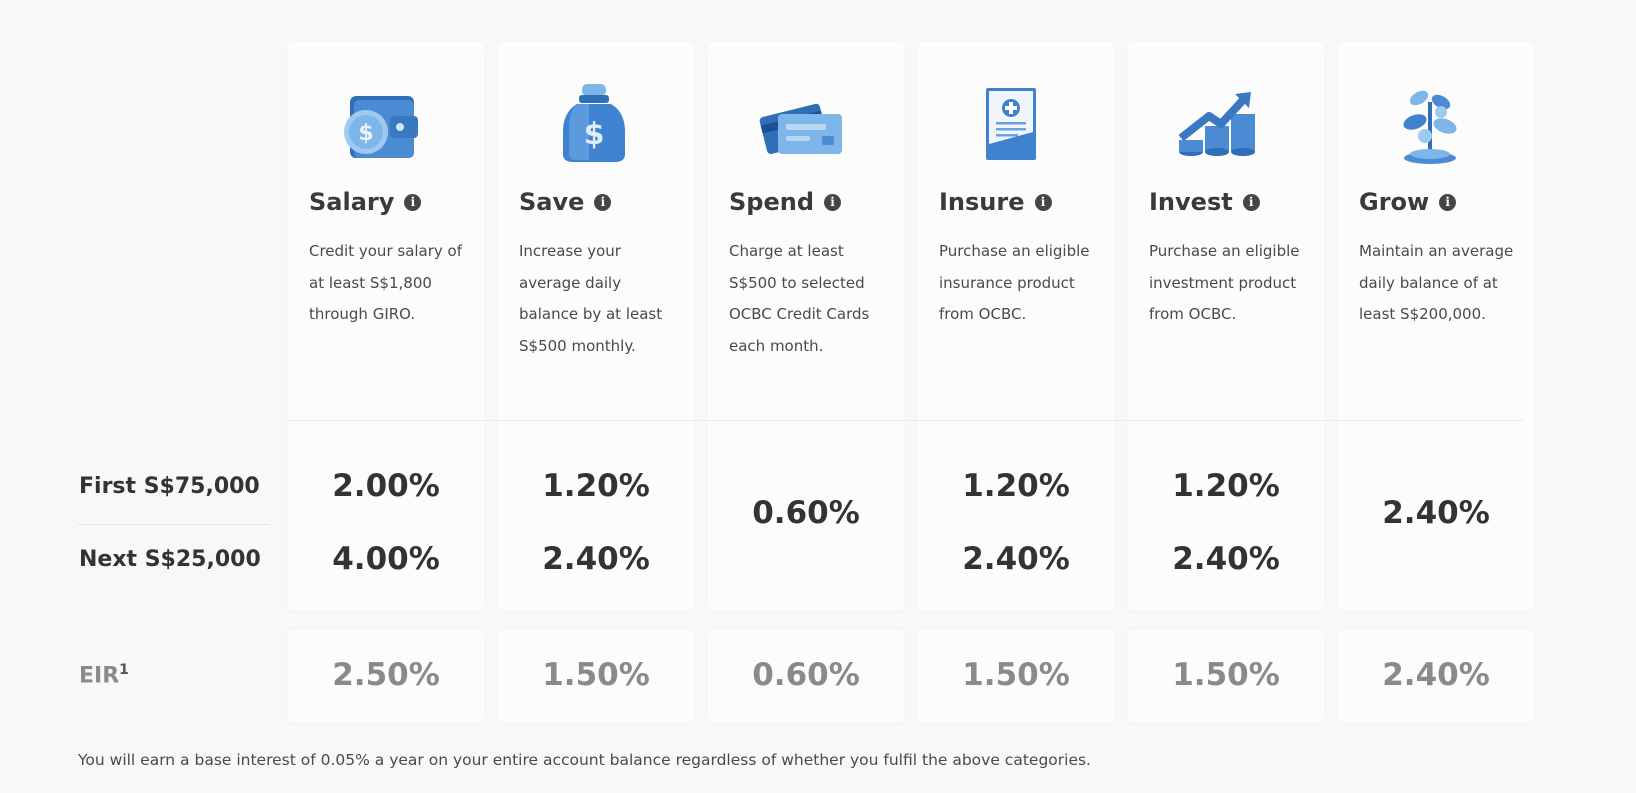  What do you see at coordinates (169, 486) in the screenshot?
I see `row-label-first: First S$75,000` at bounding box center [169, 486].